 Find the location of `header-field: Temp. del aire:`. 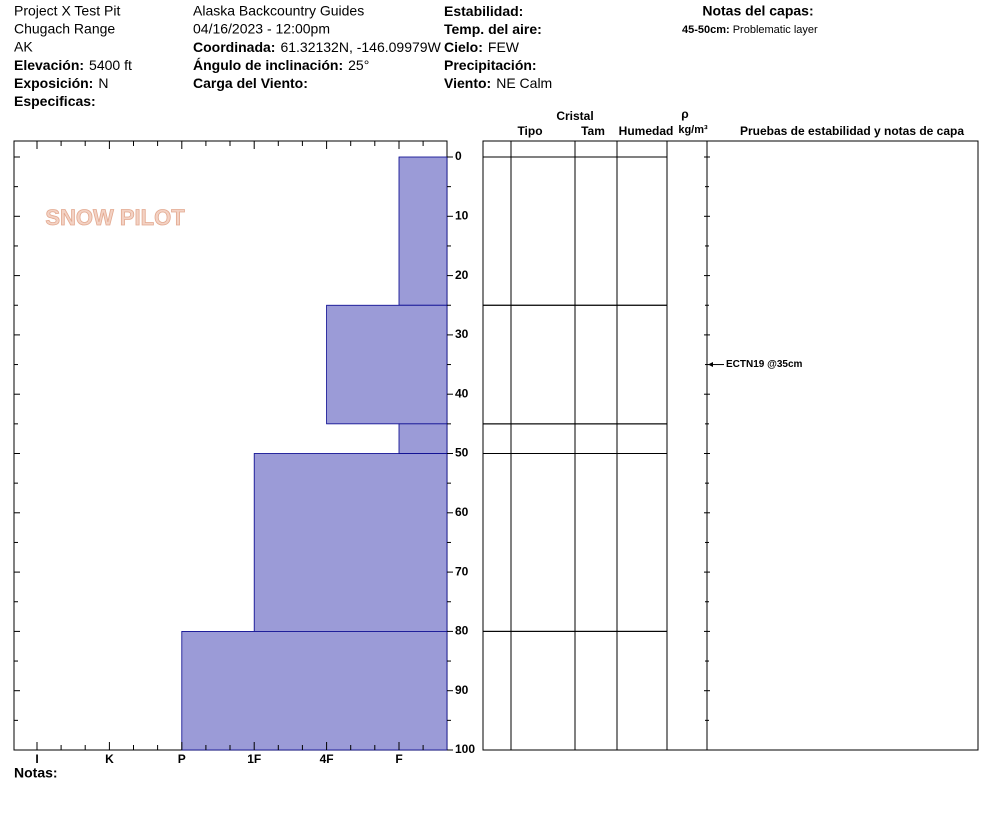

header-field: Temp. del aire: is located at coordinates (493, 29).